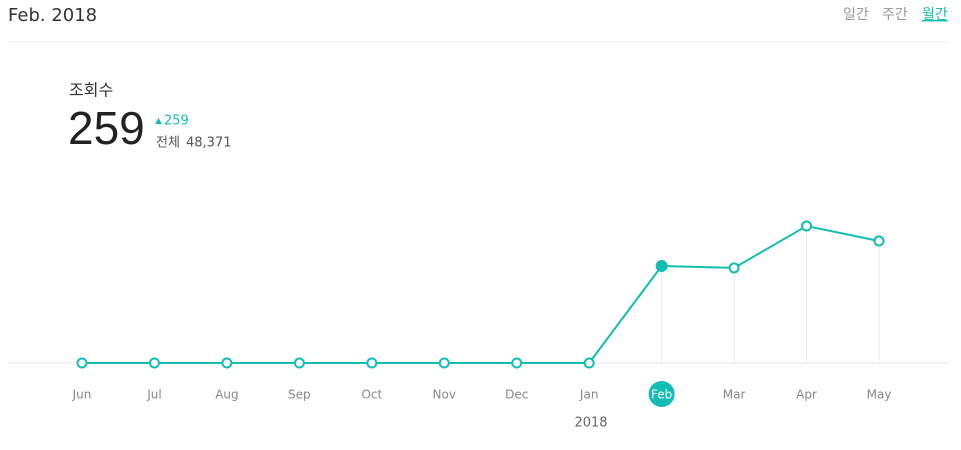  What do you see at coordinates (106, 128) in the screenshot?
I see `stat-value: 259` at bounding box center [106, 128].